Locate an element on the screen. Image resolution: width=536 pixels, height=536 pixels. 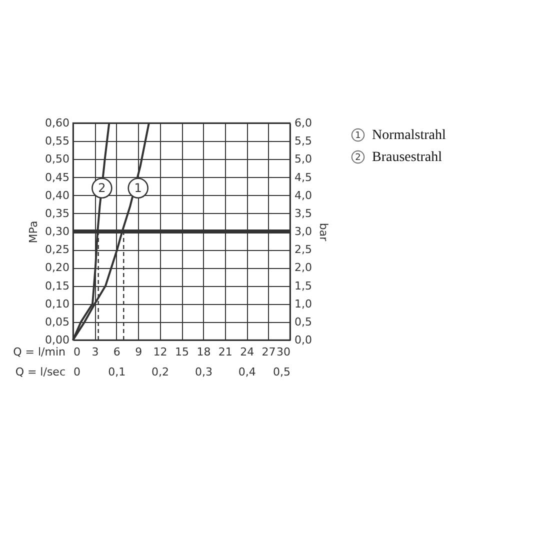
y-tick-label: 0,55 is located at coordinates (57, 141).